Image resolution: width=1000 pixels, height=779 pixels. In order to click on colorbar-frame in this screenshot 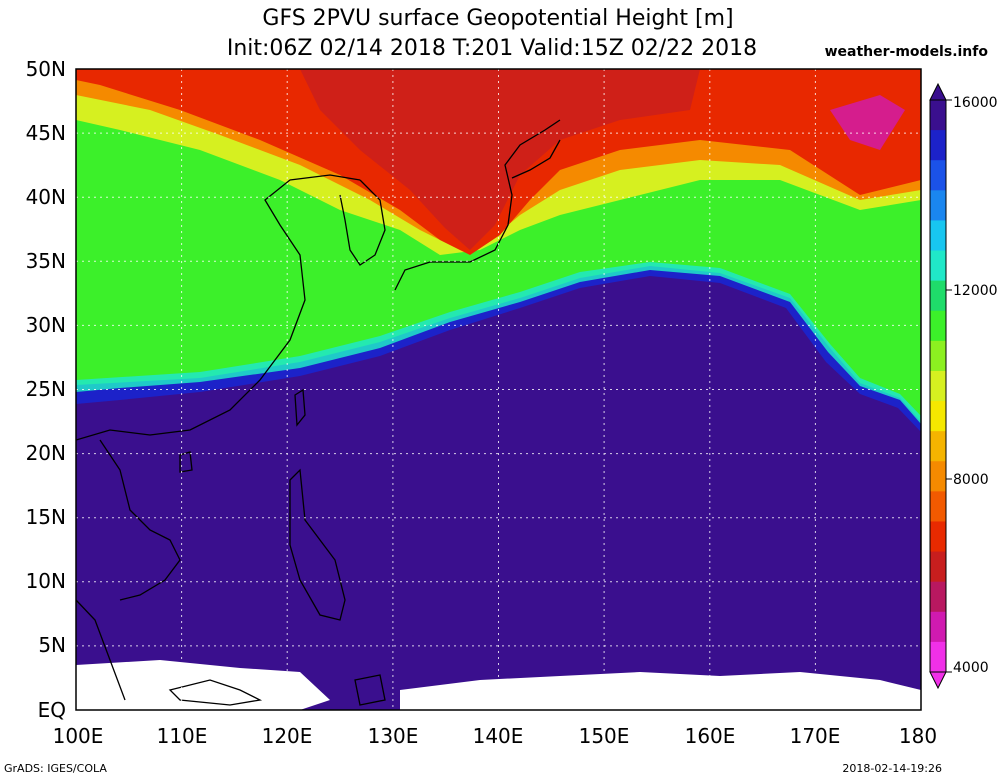, I will do `click(938, 386)`.